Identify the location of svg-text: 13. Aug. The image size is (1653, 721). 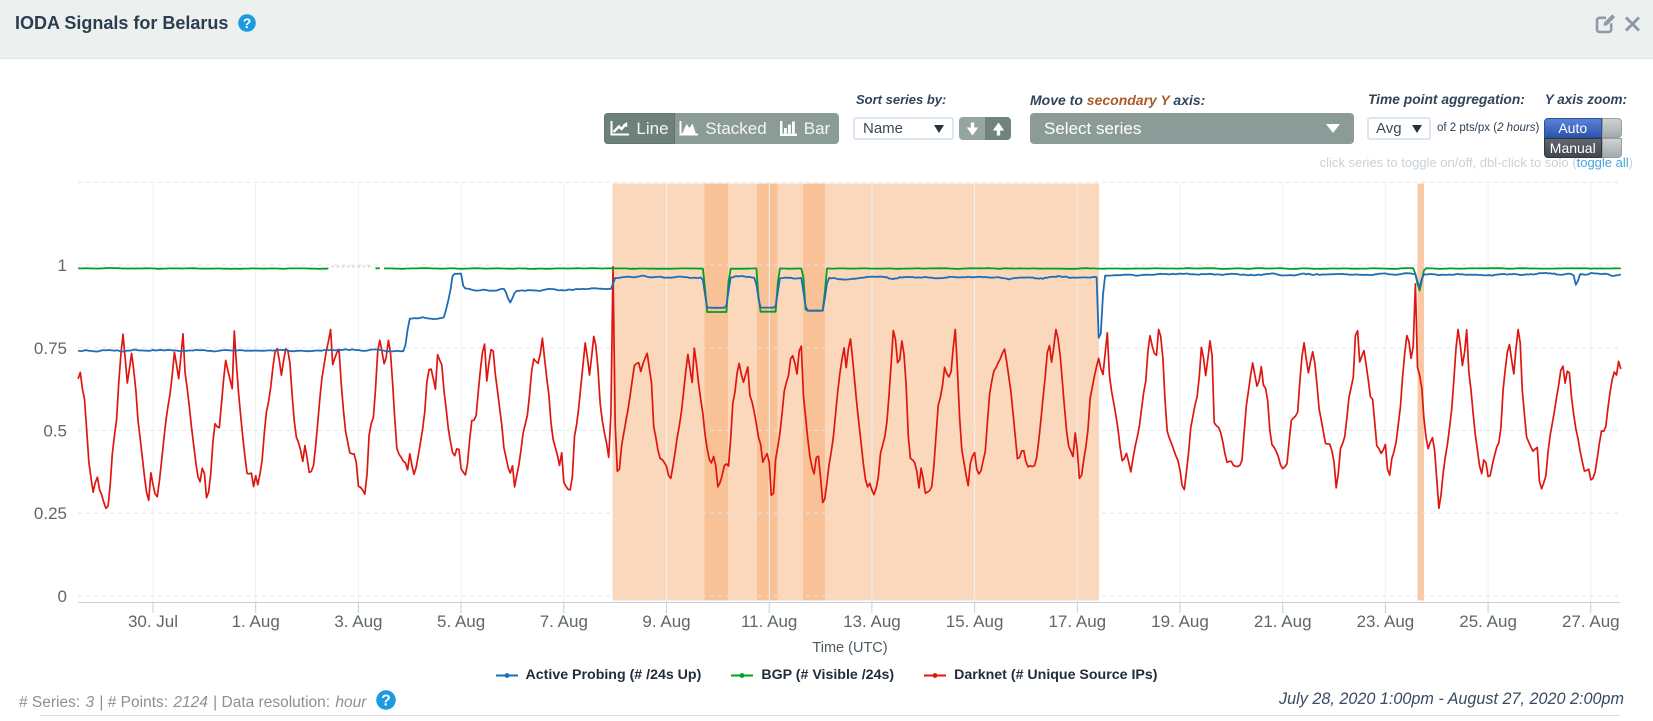
(872, 621).